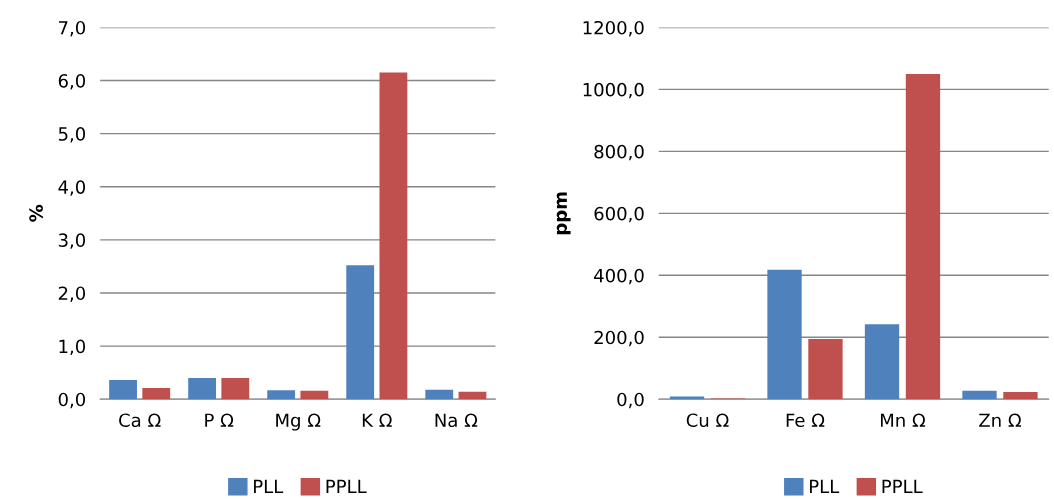  I want to click on y-tick-label: 800,0, so click(619, 152).